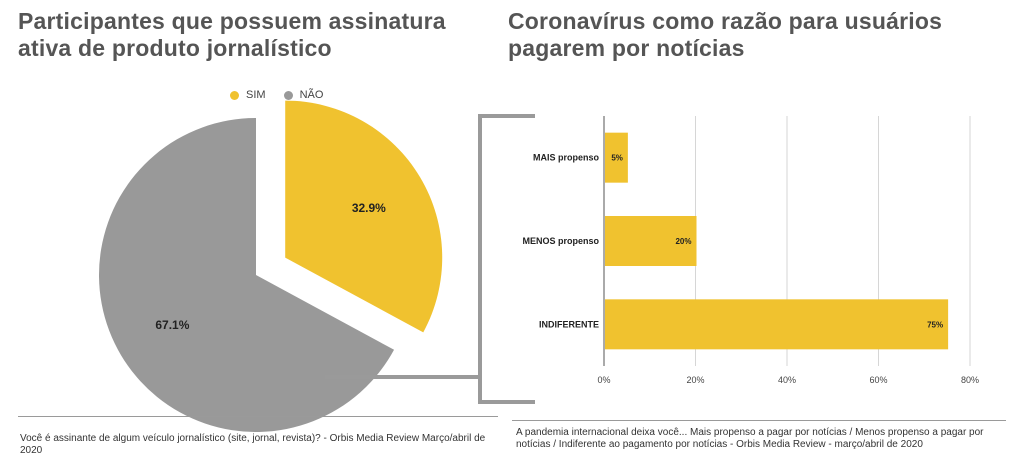 This screenshot has height=470, width=1024. I want to click on bar-category-label: INDIFERENTE, so click(569, 324).